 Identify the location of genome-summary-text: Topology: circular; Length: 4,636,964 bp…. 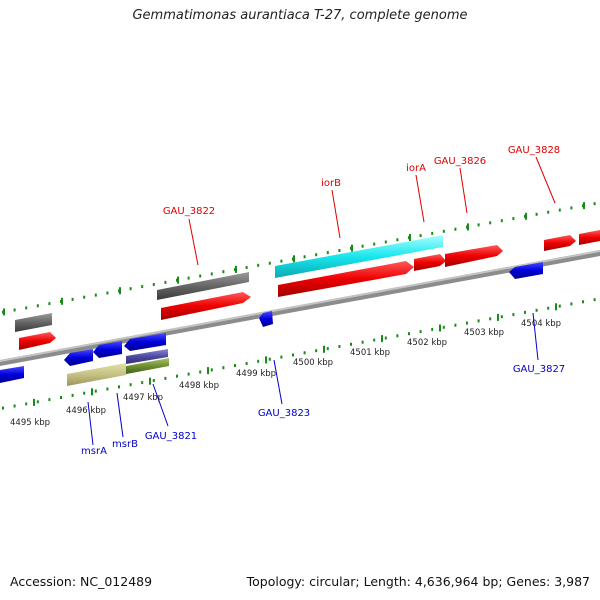
(418, 581).